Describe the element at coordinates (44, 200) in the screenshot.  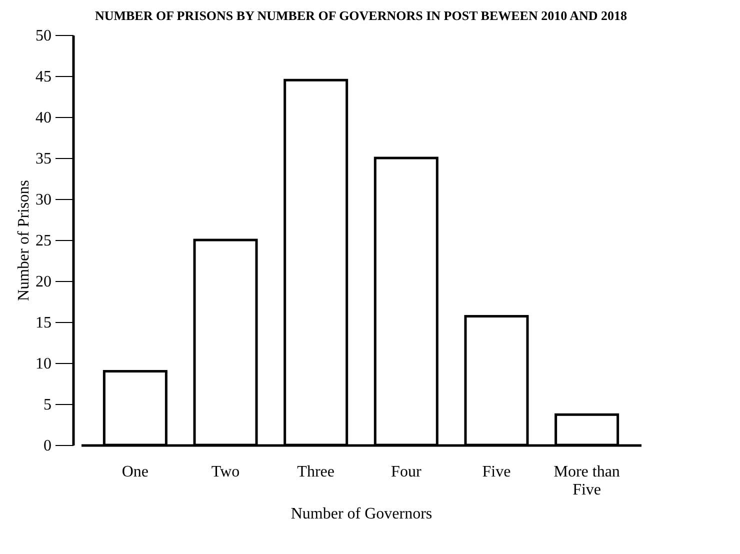
I see `y-tick-label: 30` at that location.